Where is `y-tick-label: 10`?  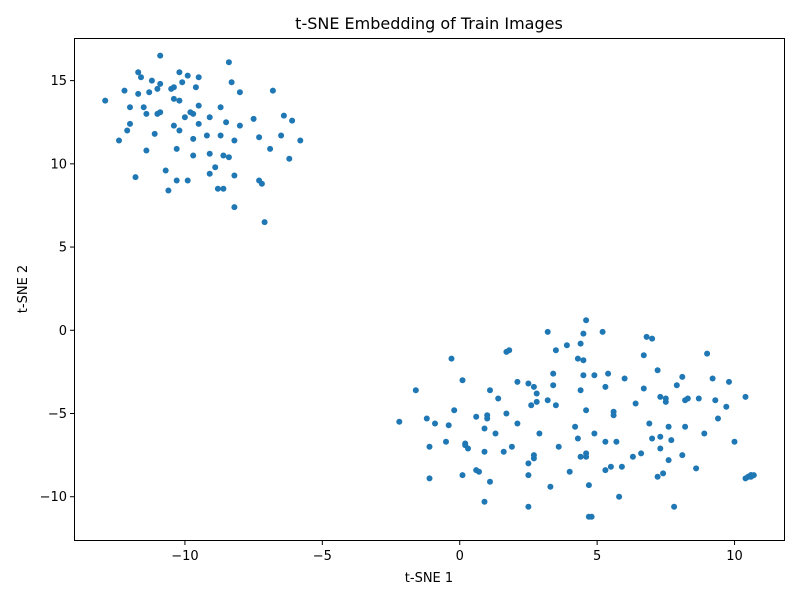
y-tick-label: 10 is located at coordinates (58, 164).